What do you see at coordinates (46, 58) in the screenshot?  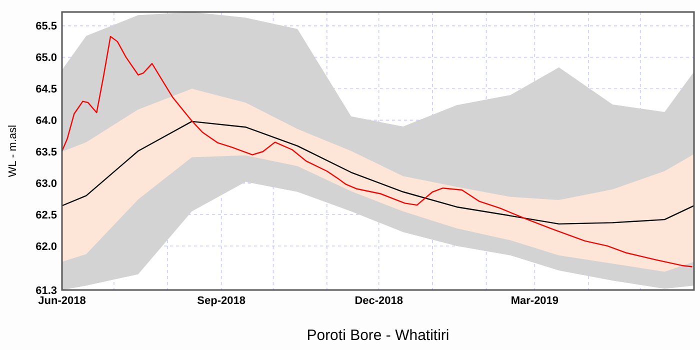 I see `y-tick-label: 65.0` at bounding box center [46, 58].